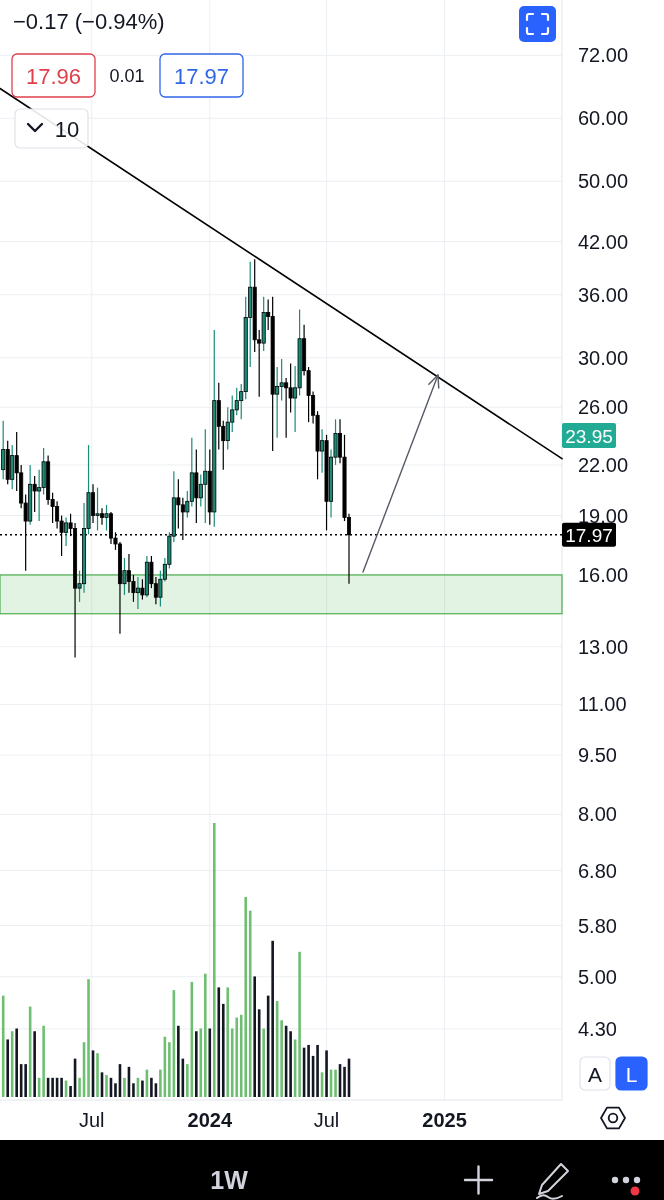  I want to click on annotation: 17.96, so click(53, 75).